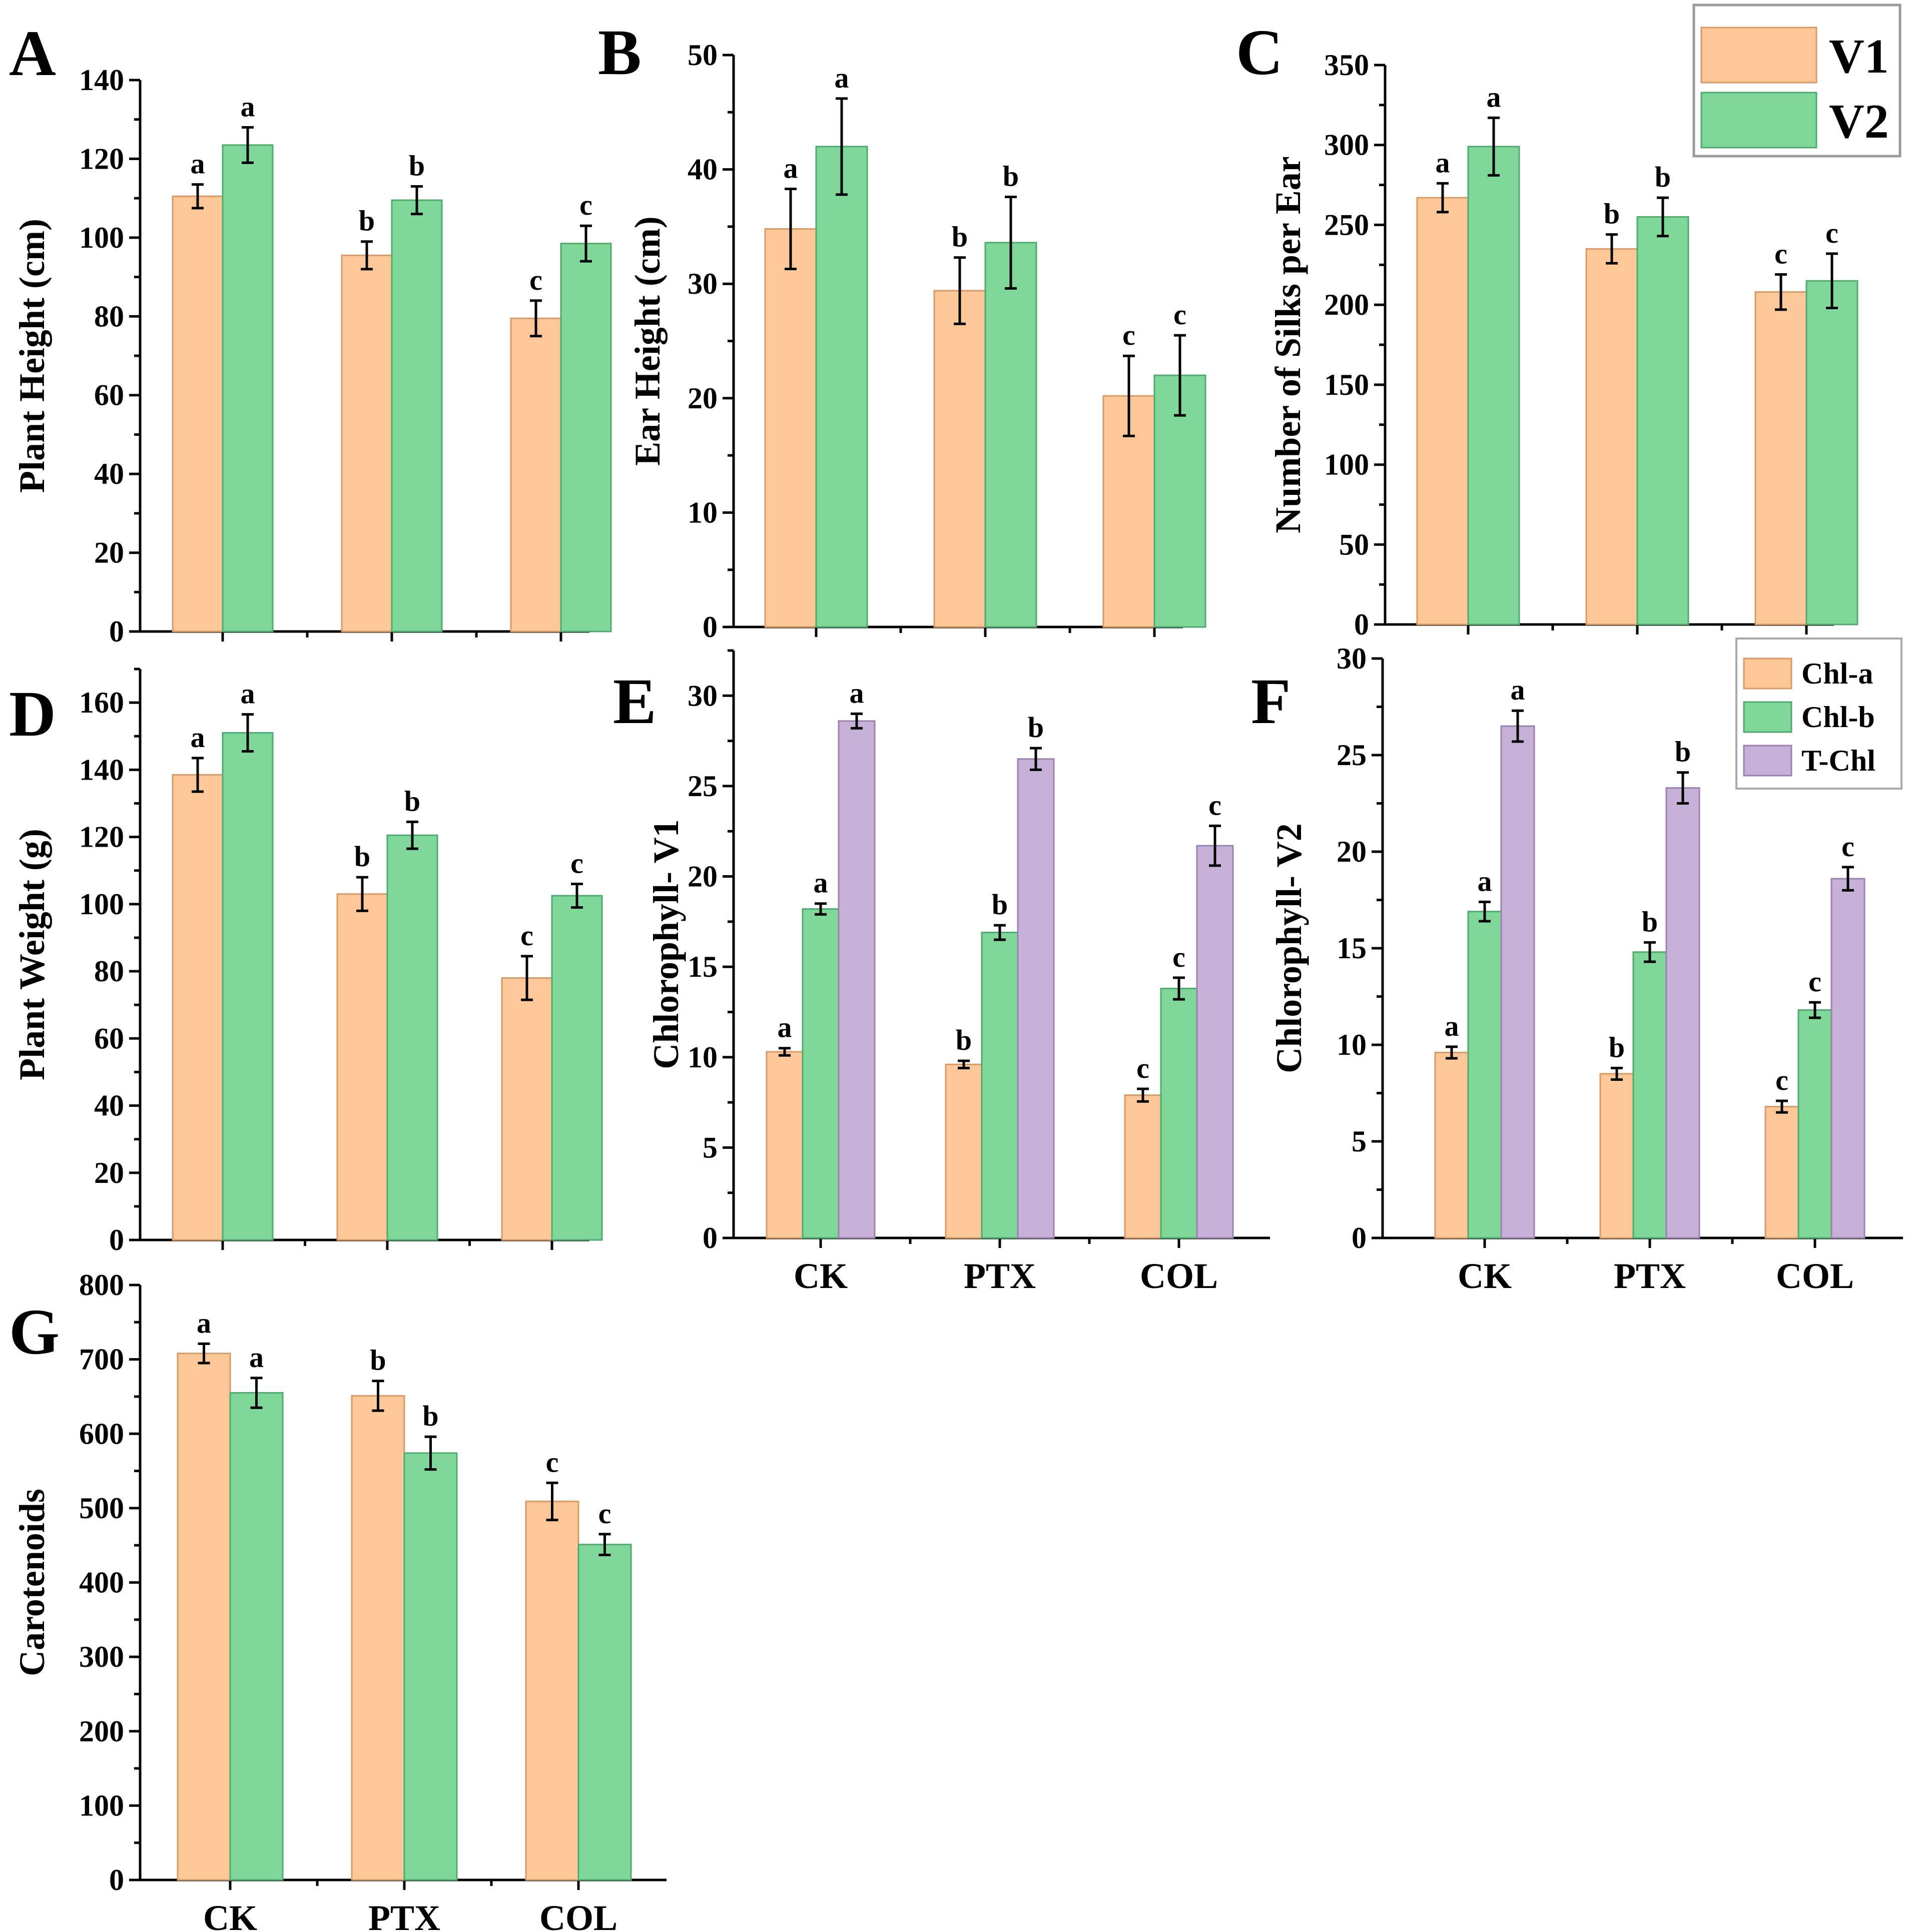  Describe the element at coordinates (1011, 435) in the screenshot. I see `bar-B-V2-PTX` at that location.